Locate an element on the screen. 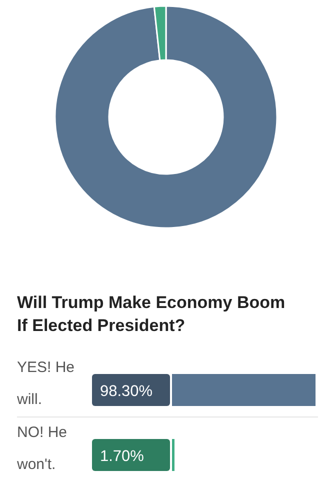 The height and width of the screenshot is (500, 333). category-label: YES! He will. is located at coordinates (46, 383).